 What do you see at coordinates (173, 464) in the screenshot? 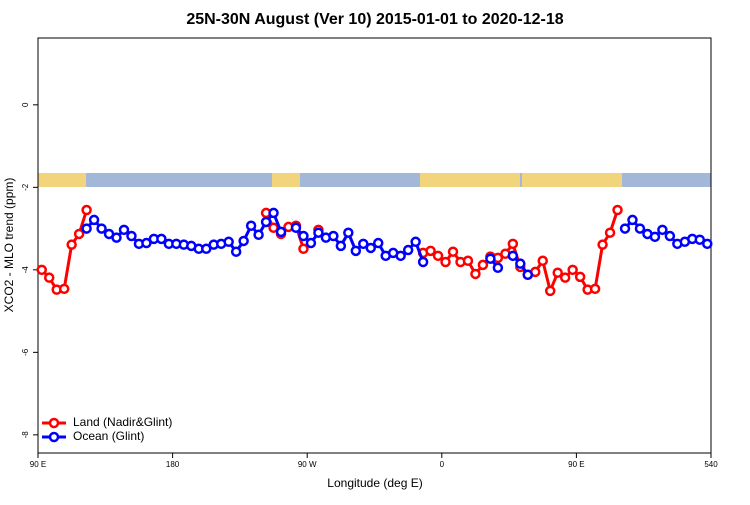
I see `x-tick-label: 180` at bounding box center [173, 464].